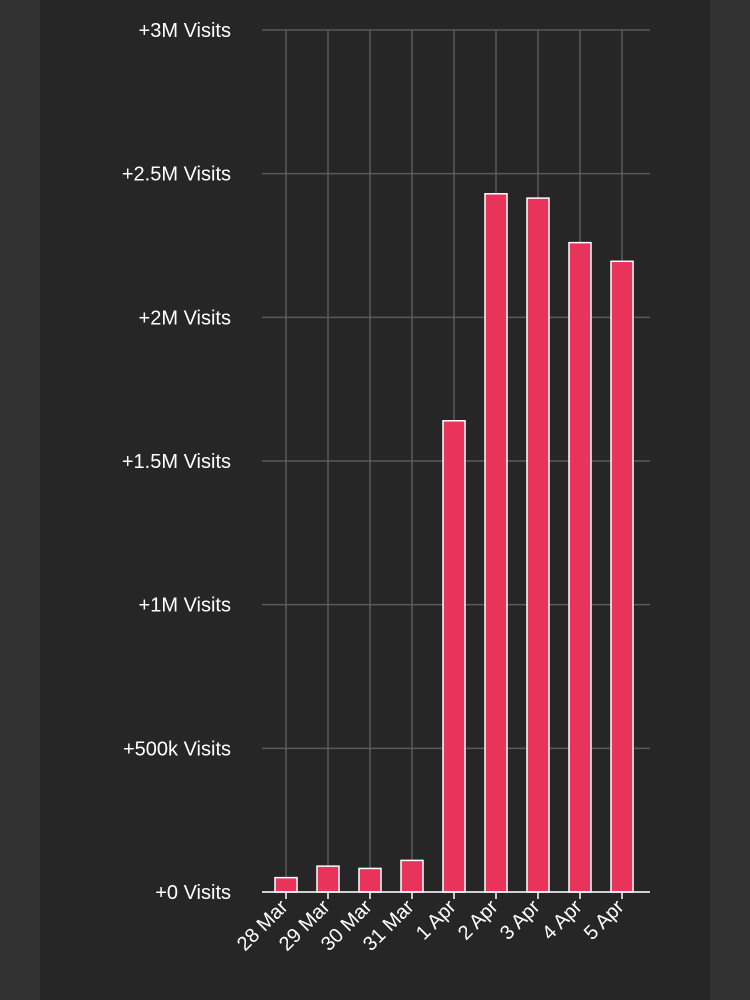  I want to click on y-tick-label: +2.5M Visits, so click(176, 175).